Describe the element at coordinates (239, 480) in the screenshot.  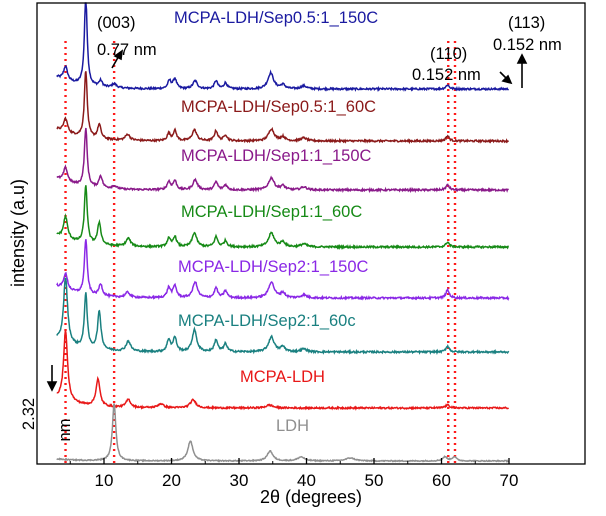
I see `x-tick-label-2: 30` at that location.